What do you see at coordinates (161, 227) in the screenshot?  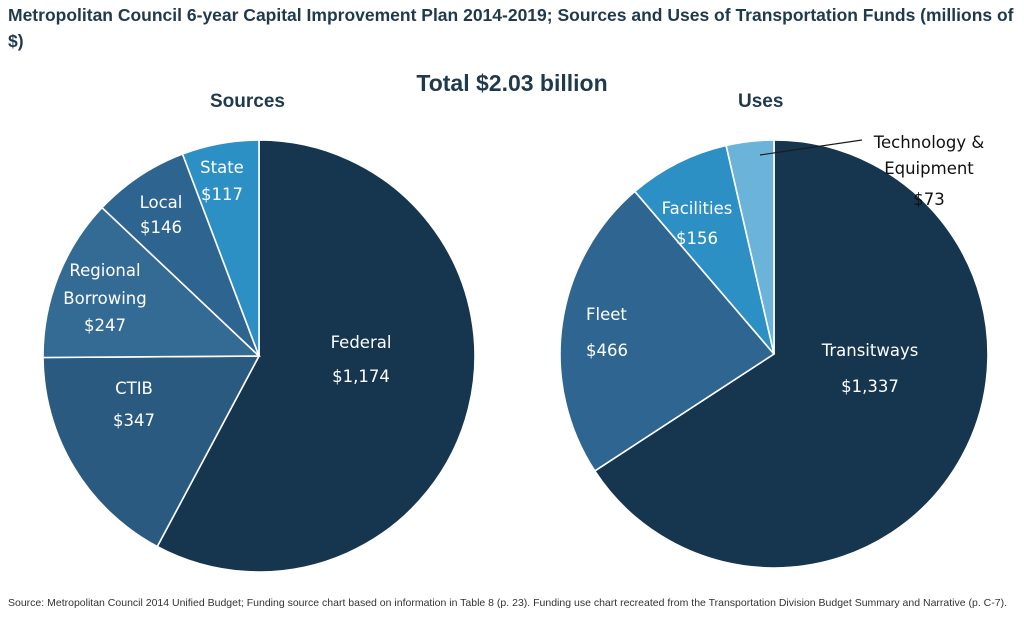 I see `slice-value-local: $146` at bounding box center [161, 227].